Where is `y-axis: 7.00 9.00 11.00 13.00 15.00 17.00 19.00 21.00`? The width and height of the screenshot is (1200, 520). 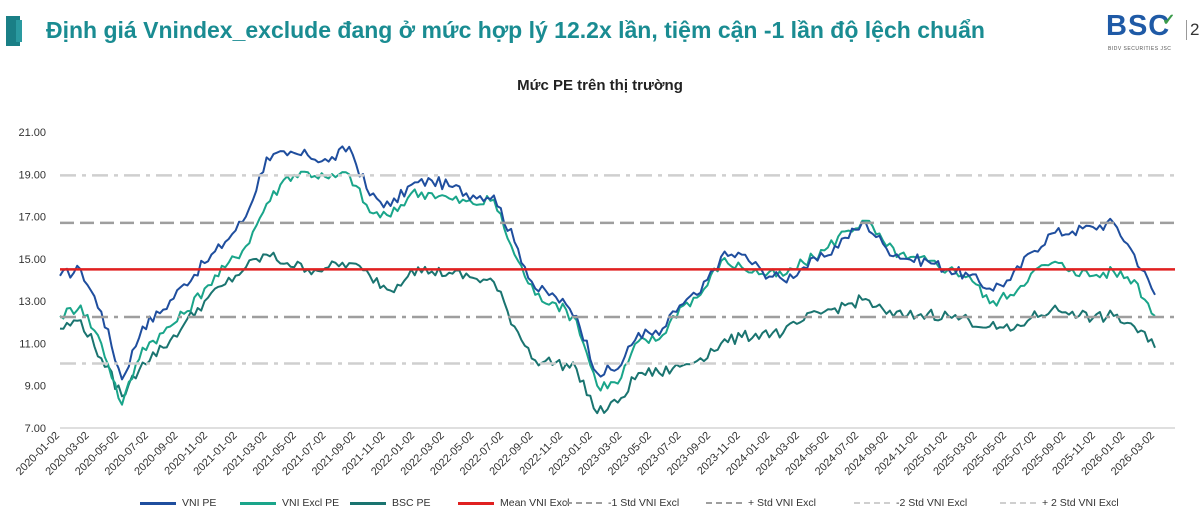 y-axis: 7.00 9.00 11.00 13.00 15.00 17.00 19.00 21.00 is located at coordinates (32, 281).